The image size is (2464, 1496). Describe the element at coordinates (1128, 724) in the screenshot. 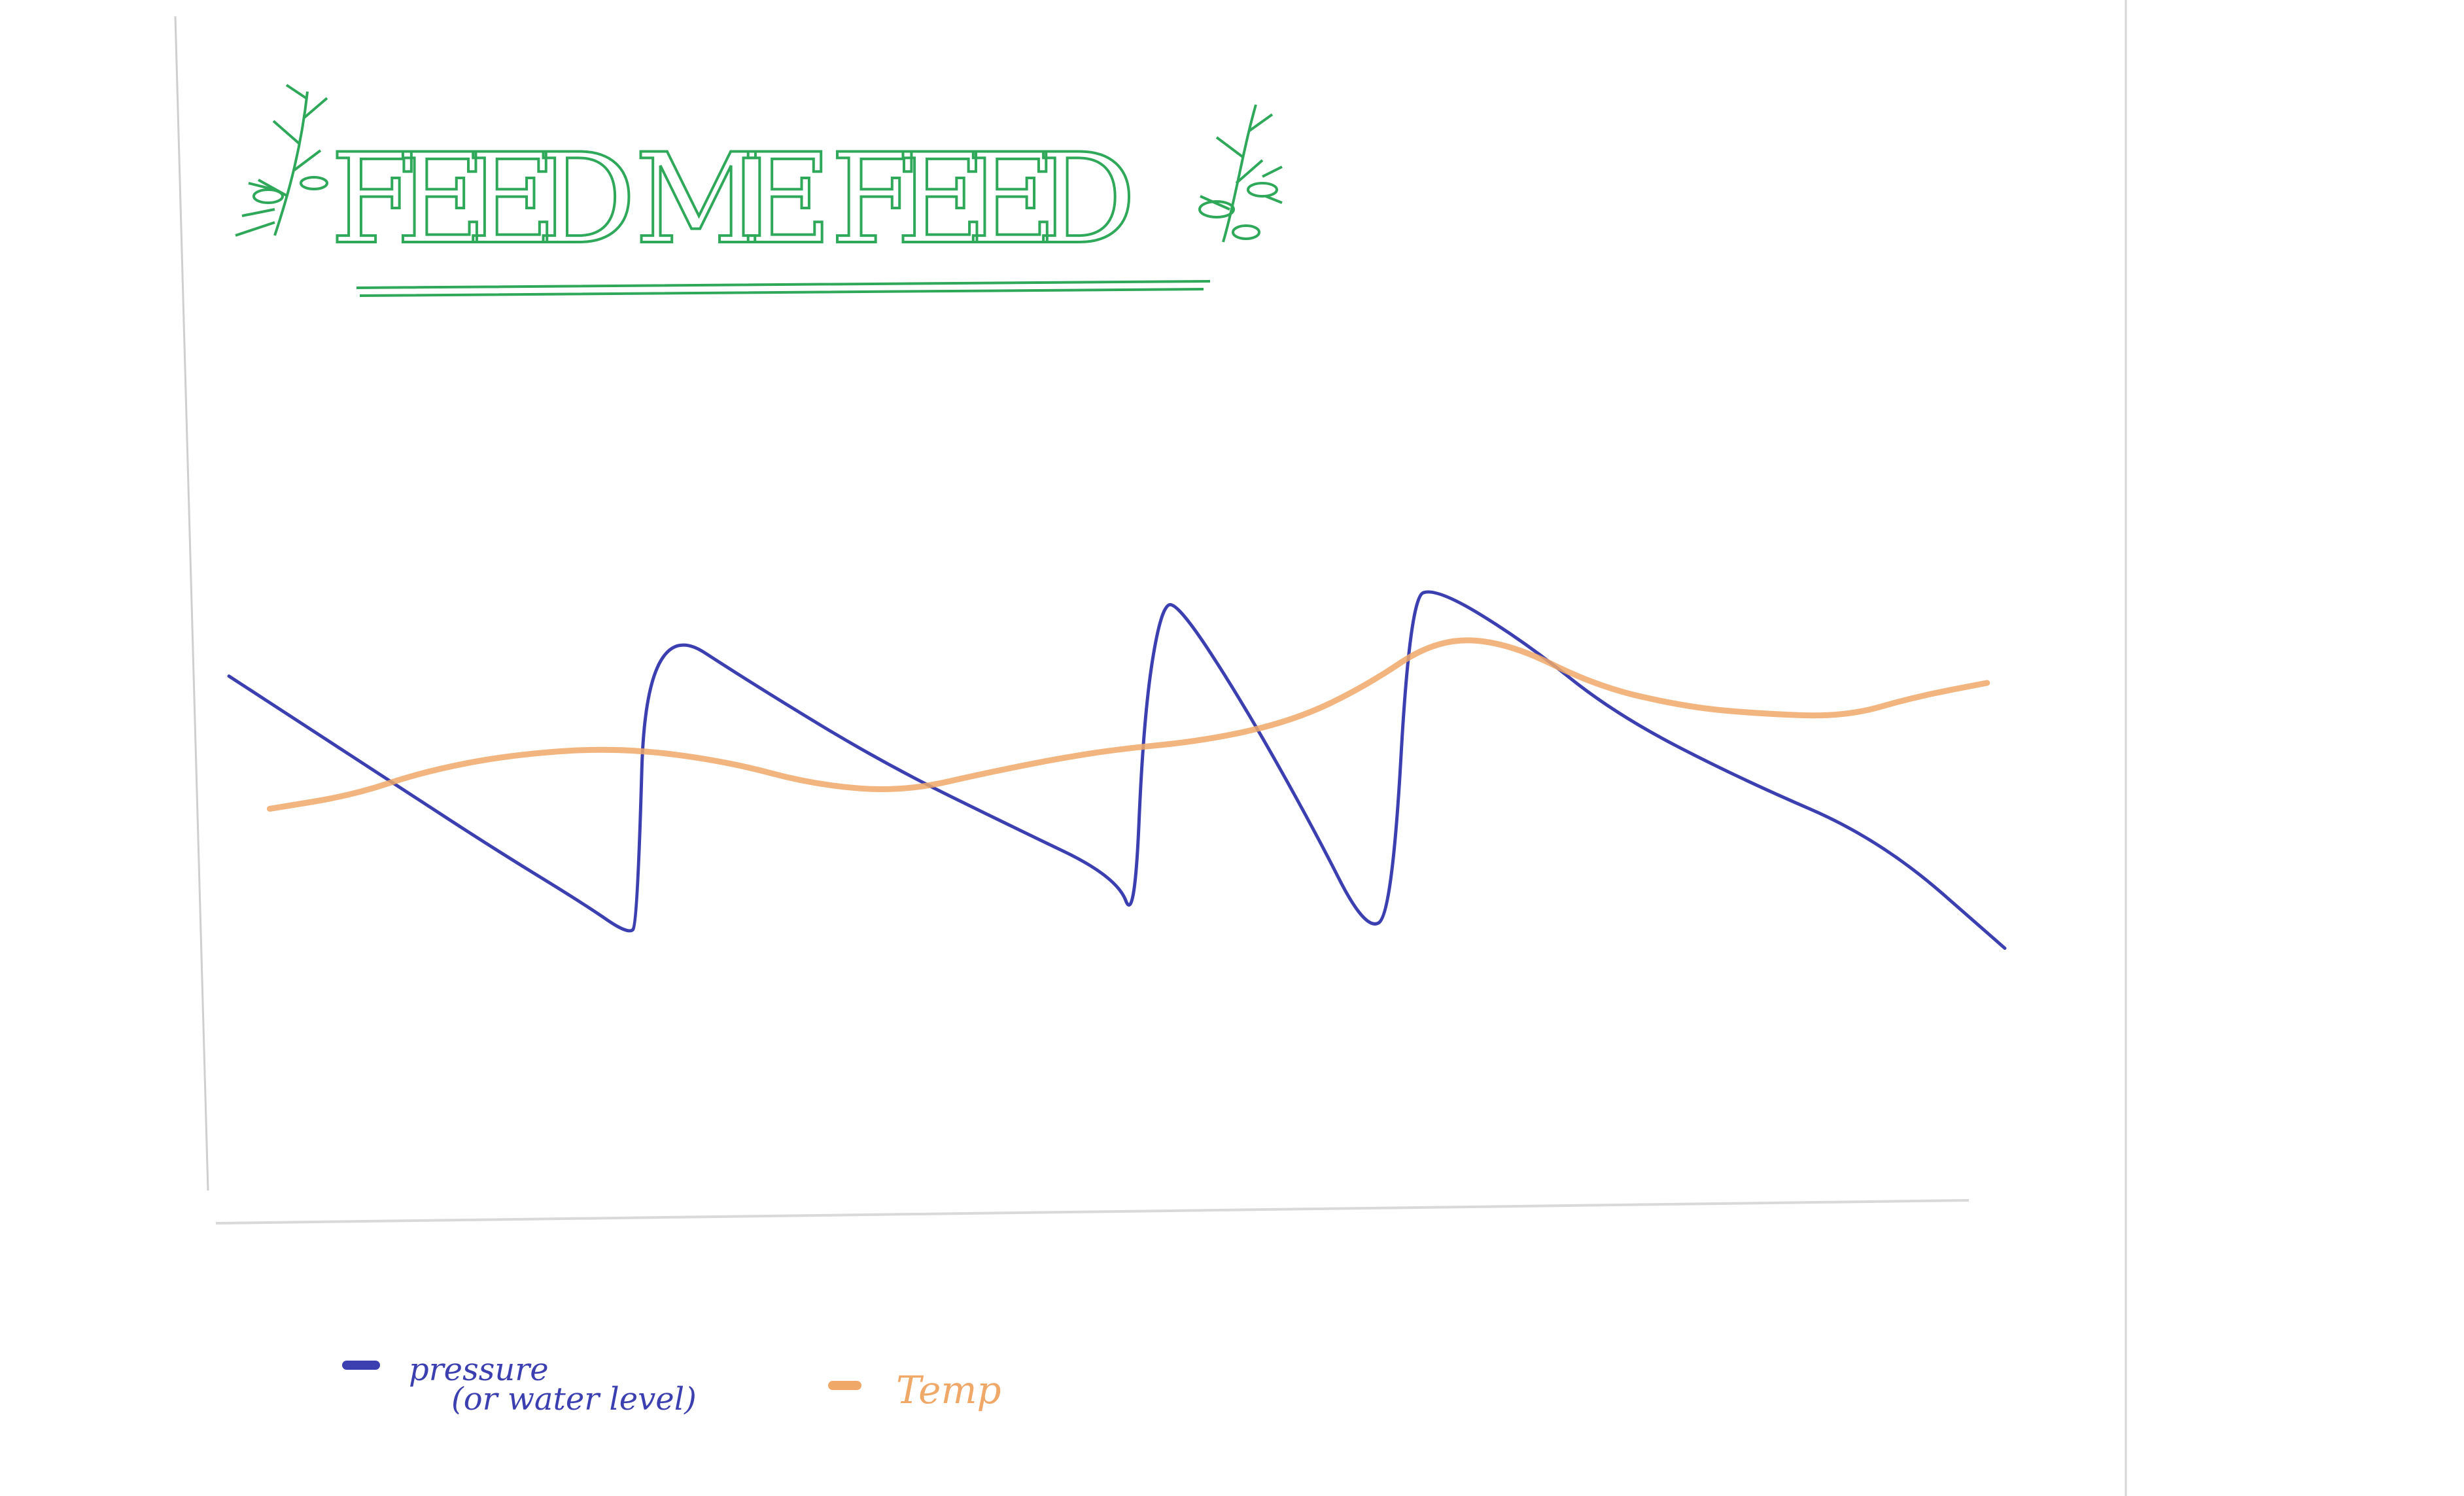

I see `series-line-temp` at that location.